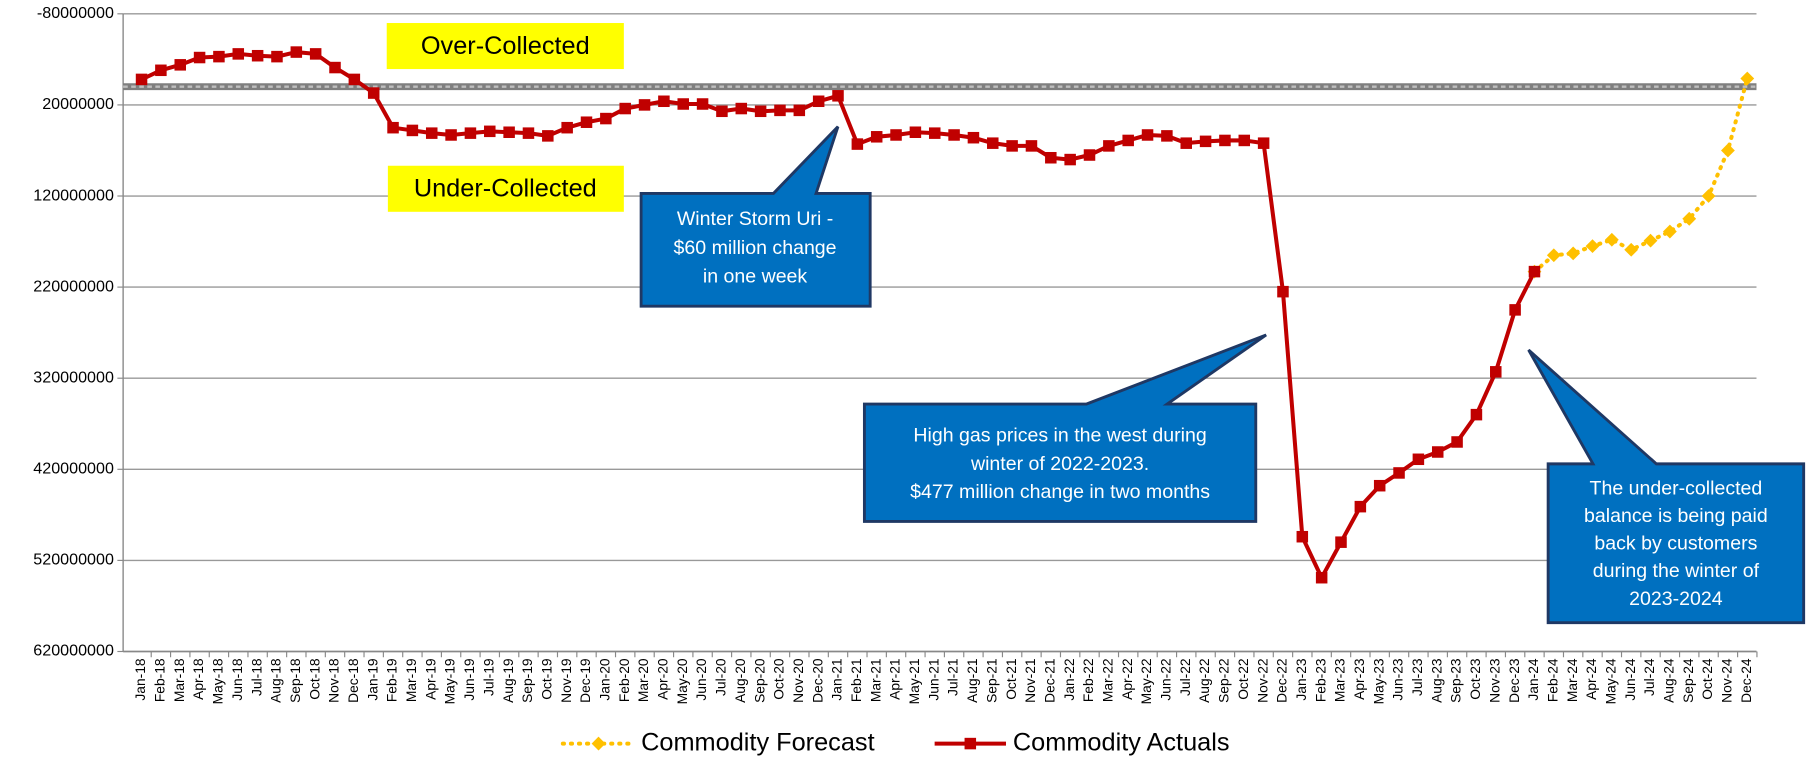 This screenshot has height=762, width=1814. Describe the element at coordinates (179, 680) in the screenshot. I see `x-tick-label: Mar-18` at that location.